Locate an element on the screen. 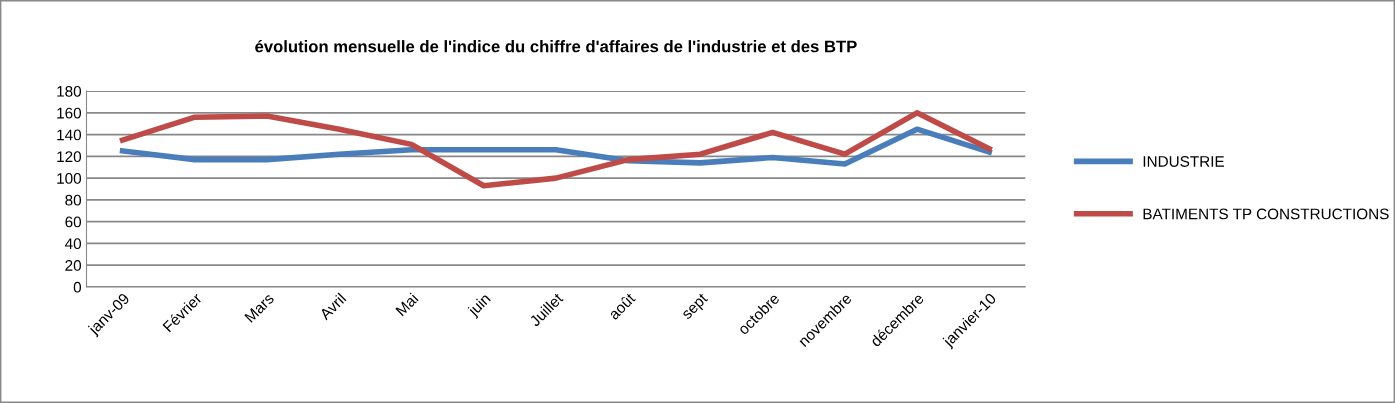 Image resolution: width=1395 pixels, height=403 pixels. y-tick-label: 100 is located at coordinates (69, 178).